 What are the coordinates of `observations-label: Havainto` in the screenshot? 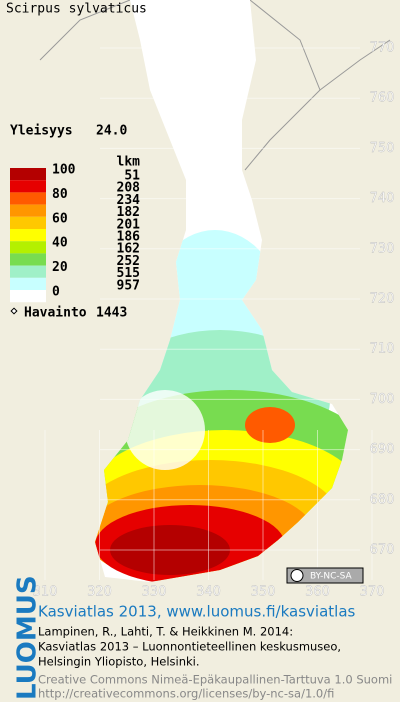 It's located at (55, 313).